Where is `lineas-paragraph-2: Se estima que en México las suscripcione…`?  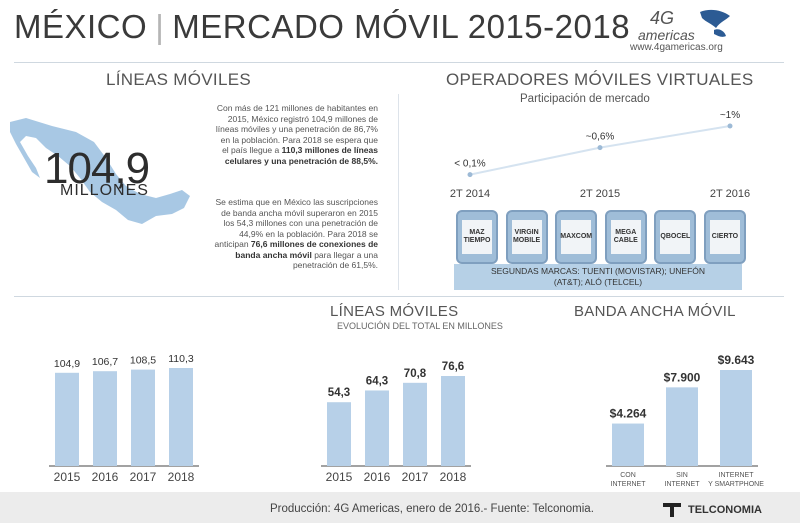 lineas-paragraph-2: Se estima que en México las suscripcione… is located at coordinates (295, 234).